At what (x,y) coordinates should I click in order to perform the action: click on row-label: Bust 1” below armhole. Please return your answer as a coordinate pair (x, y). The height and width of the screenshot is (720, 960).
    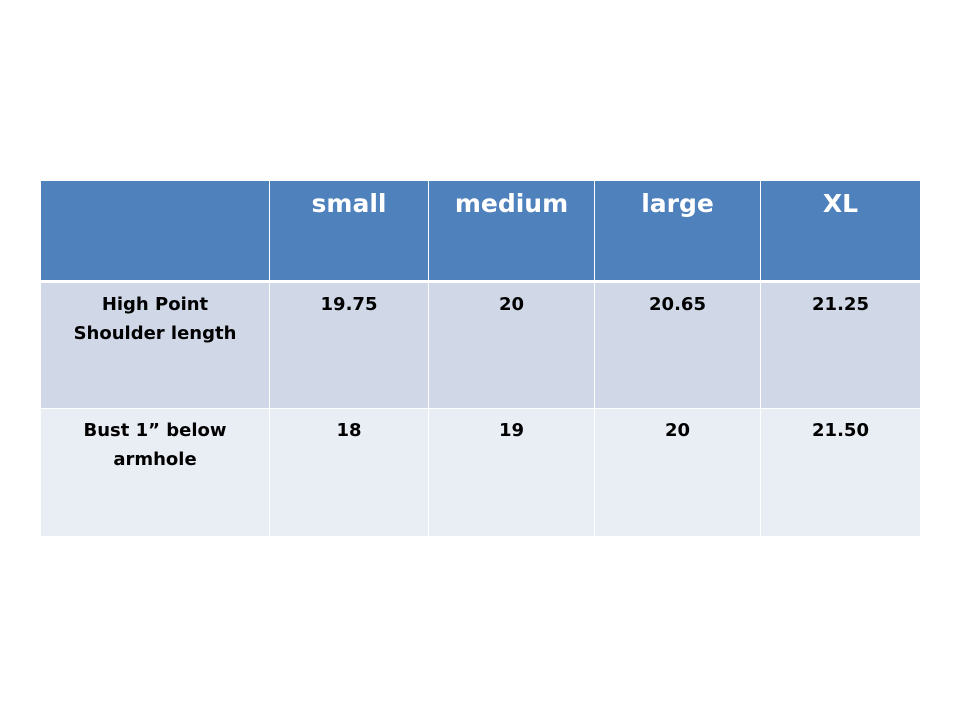
    Looking at the image, I should click on (155, 472).